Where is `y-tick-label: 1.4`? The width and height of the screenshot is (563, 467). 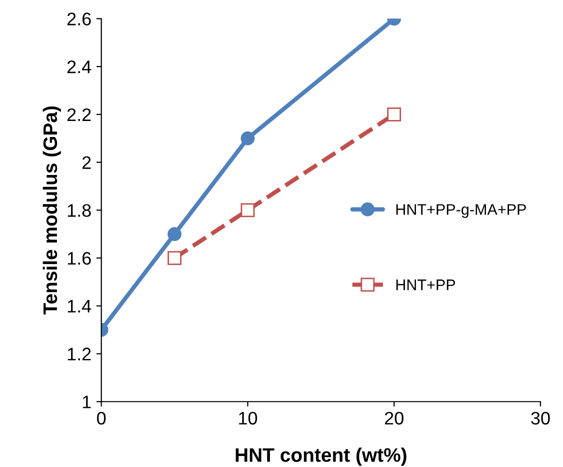
y-tick-label: 1.4 is located at coordinates (80, 306).